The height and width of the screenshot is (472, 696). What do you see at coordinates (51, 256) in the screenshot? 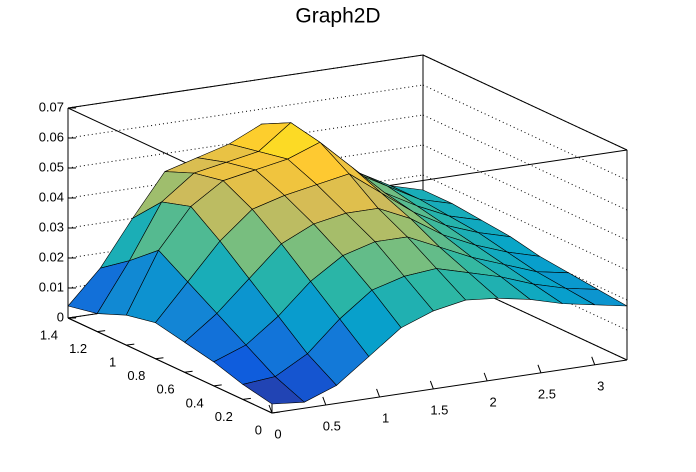
I see `z-tick-label: 0.02` at bounding box center [51, 256].